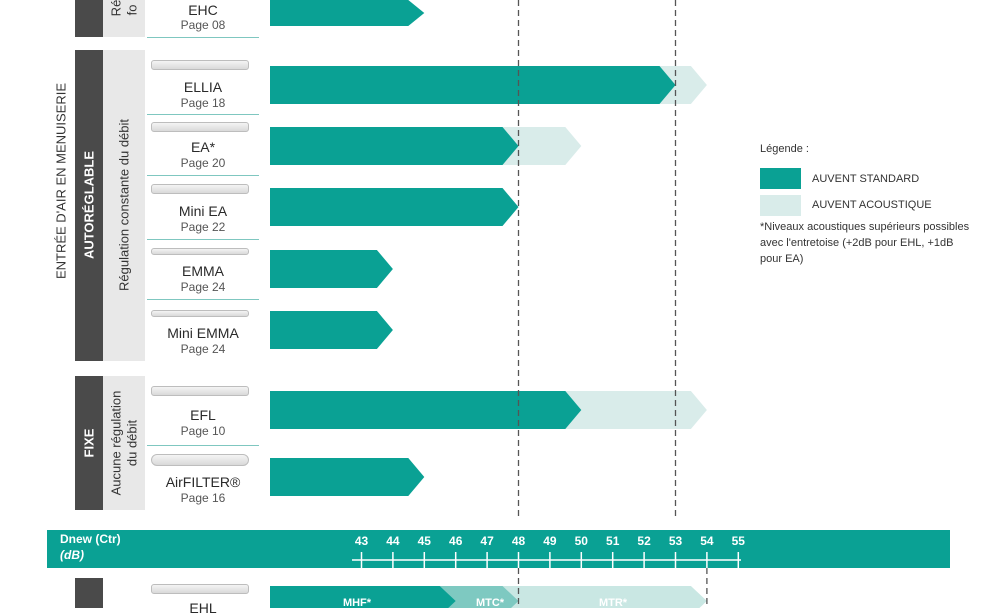  What do you see at coordinates (707, 541) in the screenshot?
I see `tick-label: 54` at bounding box center [707, 541].